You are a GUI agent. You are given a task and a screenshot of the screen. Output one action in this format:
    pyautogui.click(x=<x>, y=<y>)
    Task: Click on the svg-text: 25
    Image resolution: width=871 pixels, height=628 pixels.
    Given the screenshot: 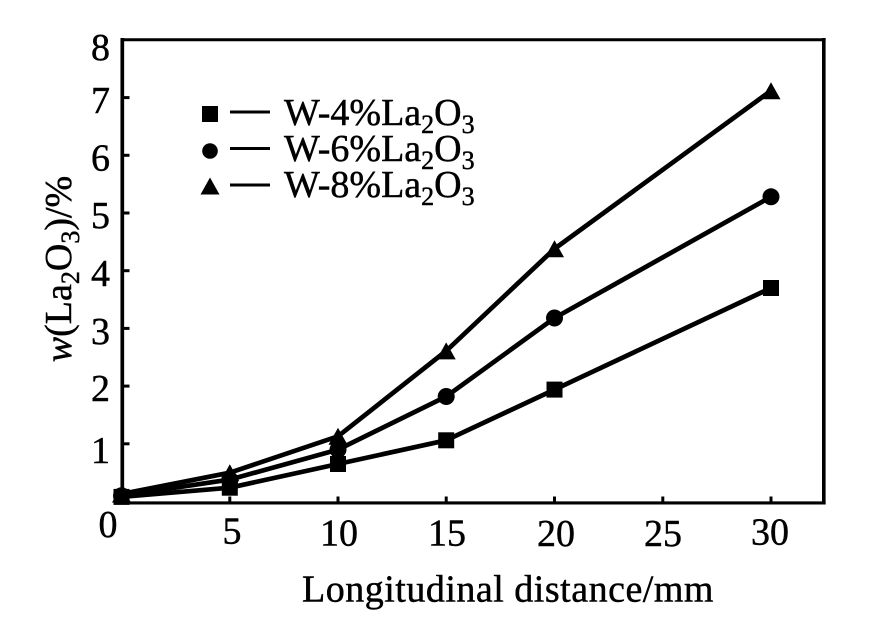 What is the action you would take?
    pyautogui.click(x=663, y=534)
    